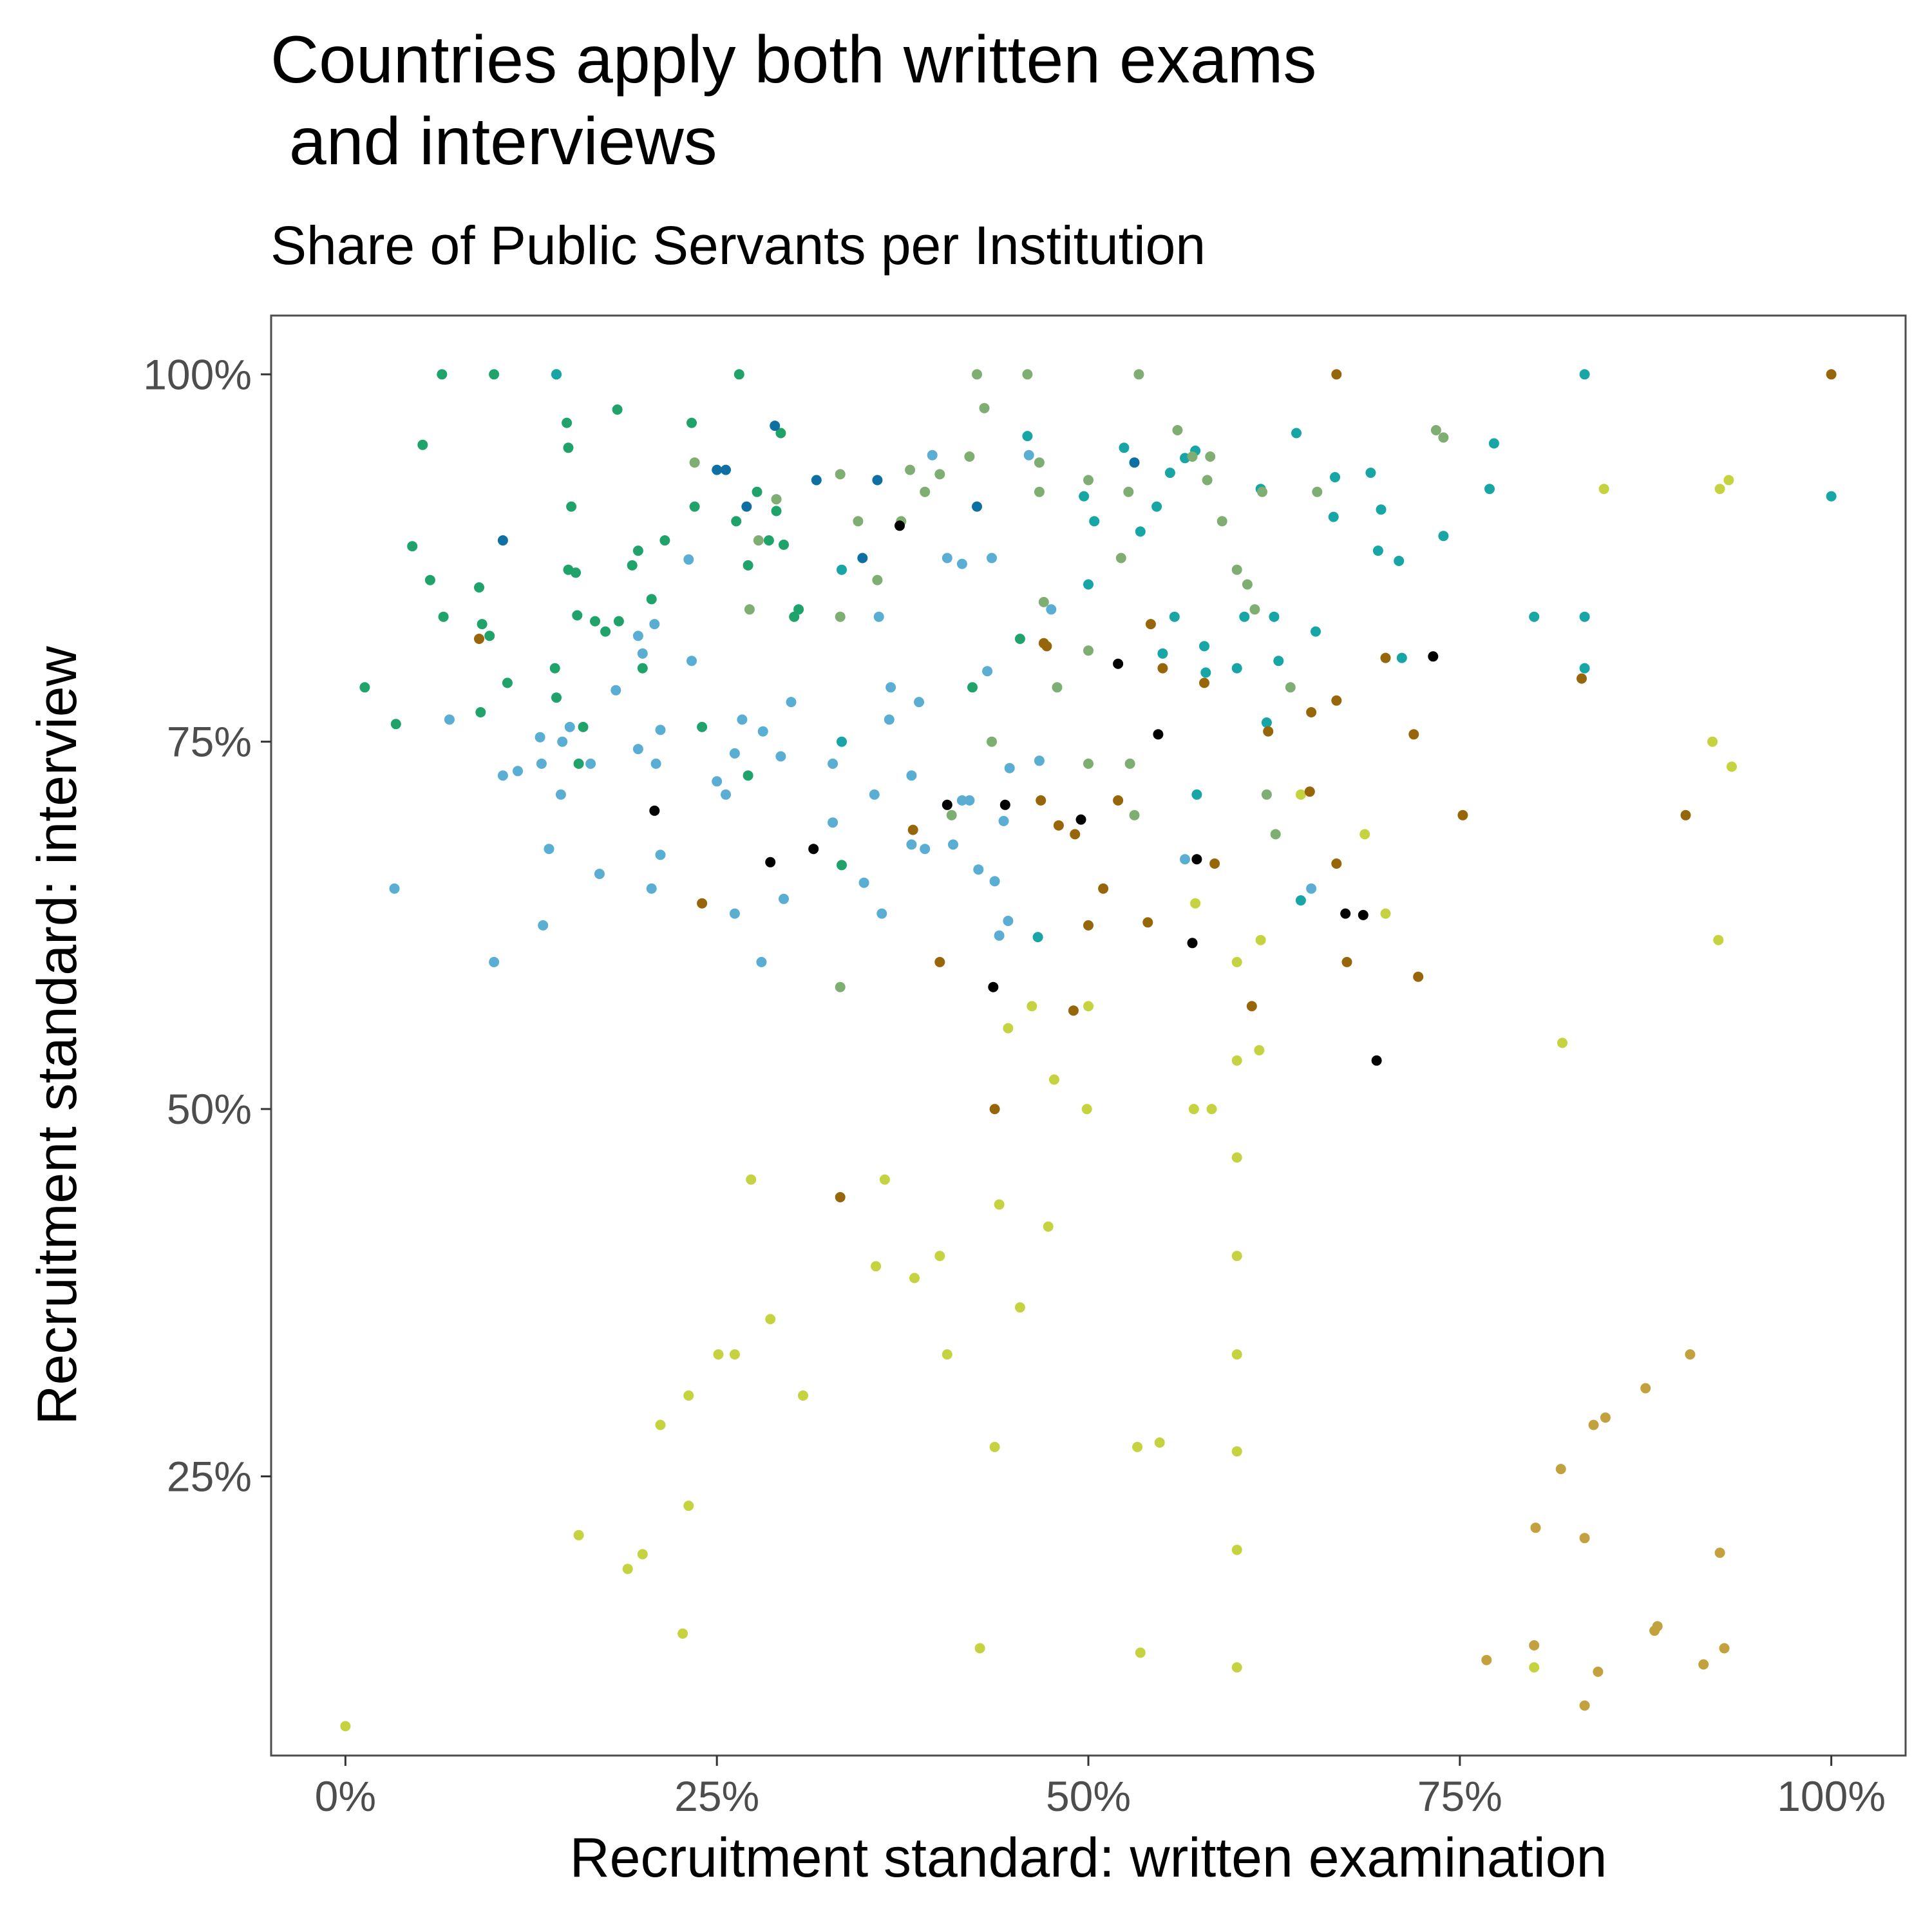  Describe the element at coordinates (1832, 1796) in the screenshot. I see `x-tick-label: 100%` at that location.